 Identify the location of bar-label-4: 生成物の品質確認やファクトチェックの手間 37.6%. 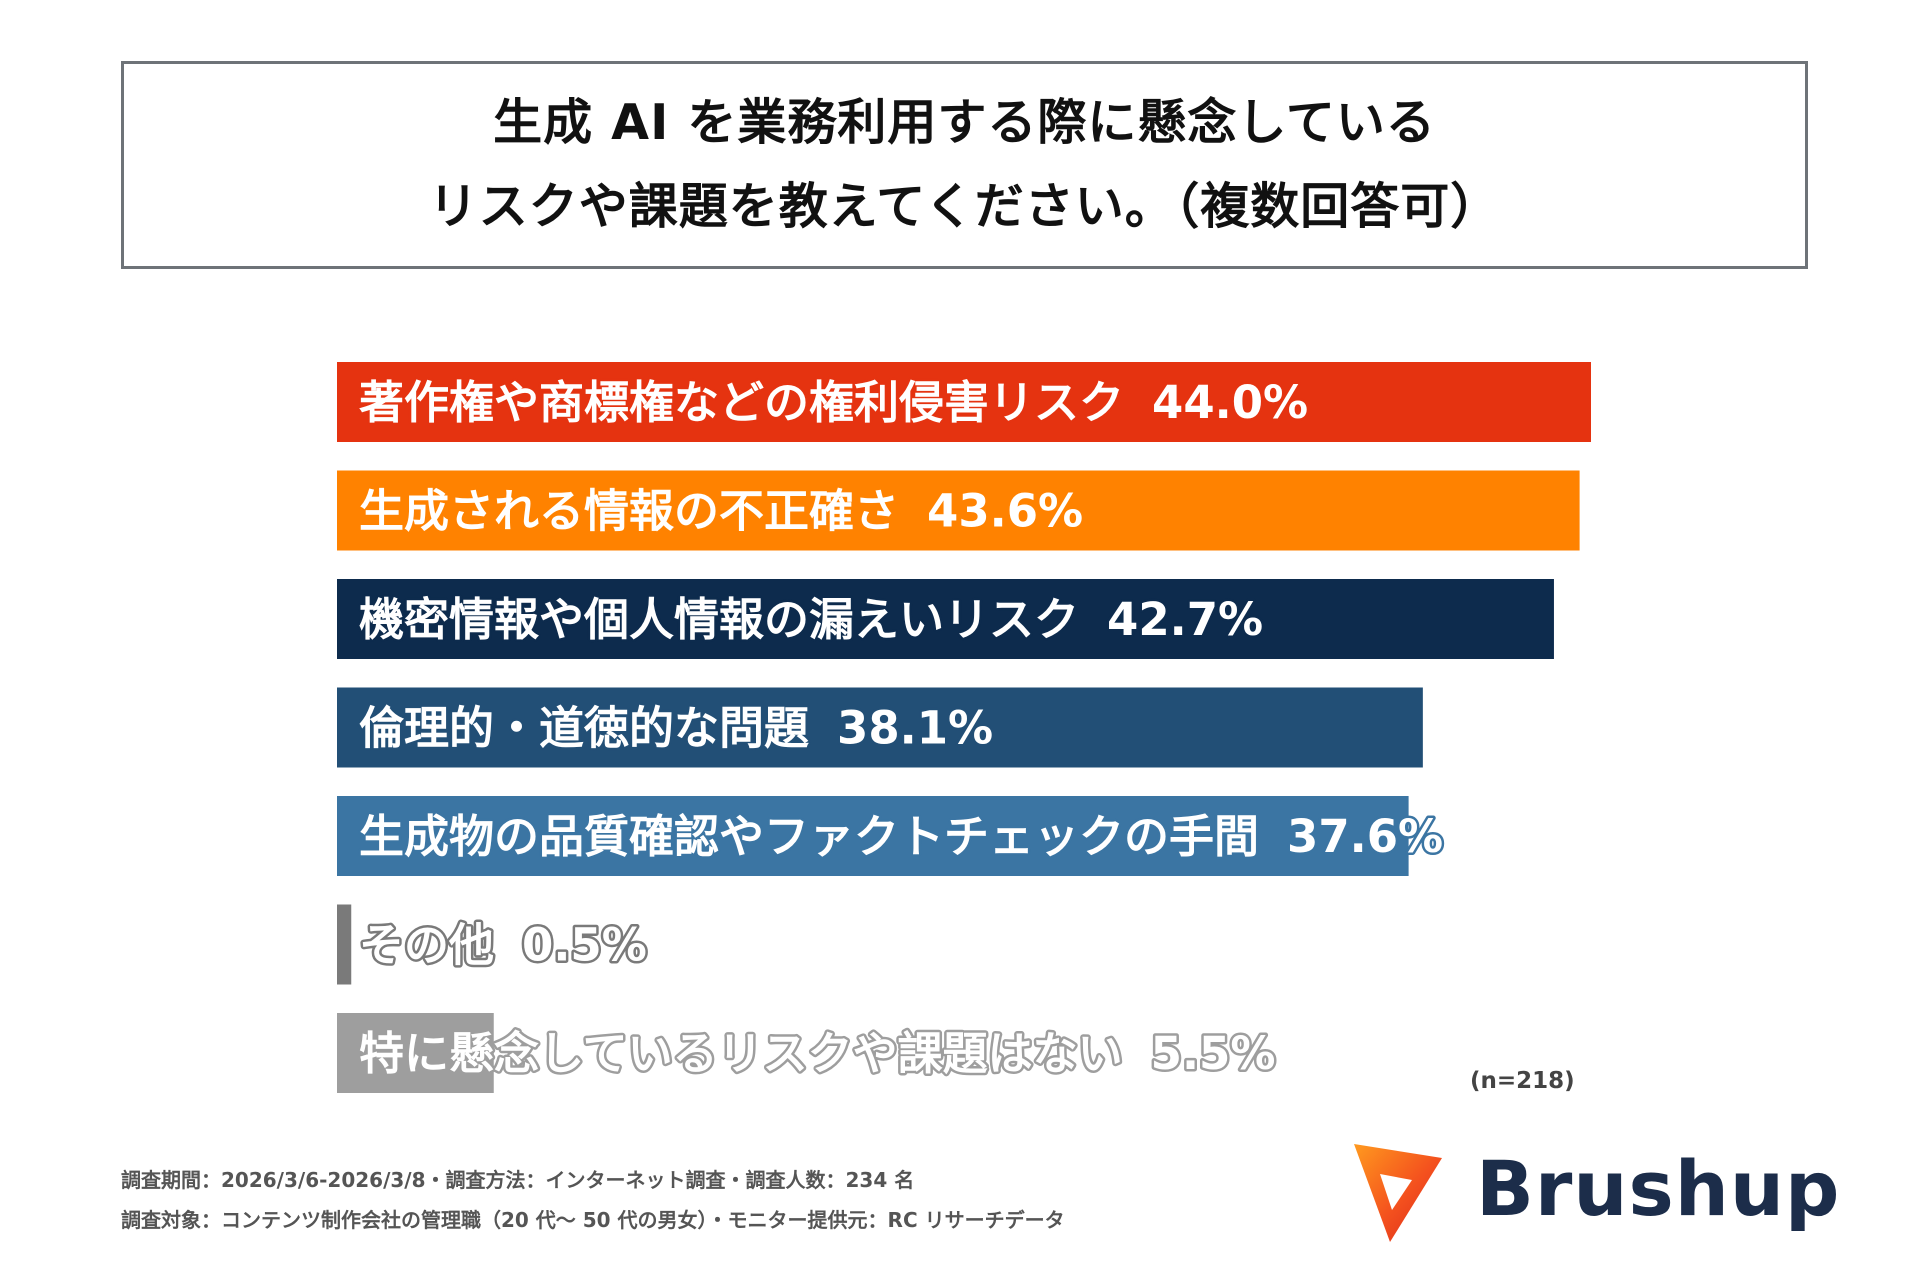
(901, 836).